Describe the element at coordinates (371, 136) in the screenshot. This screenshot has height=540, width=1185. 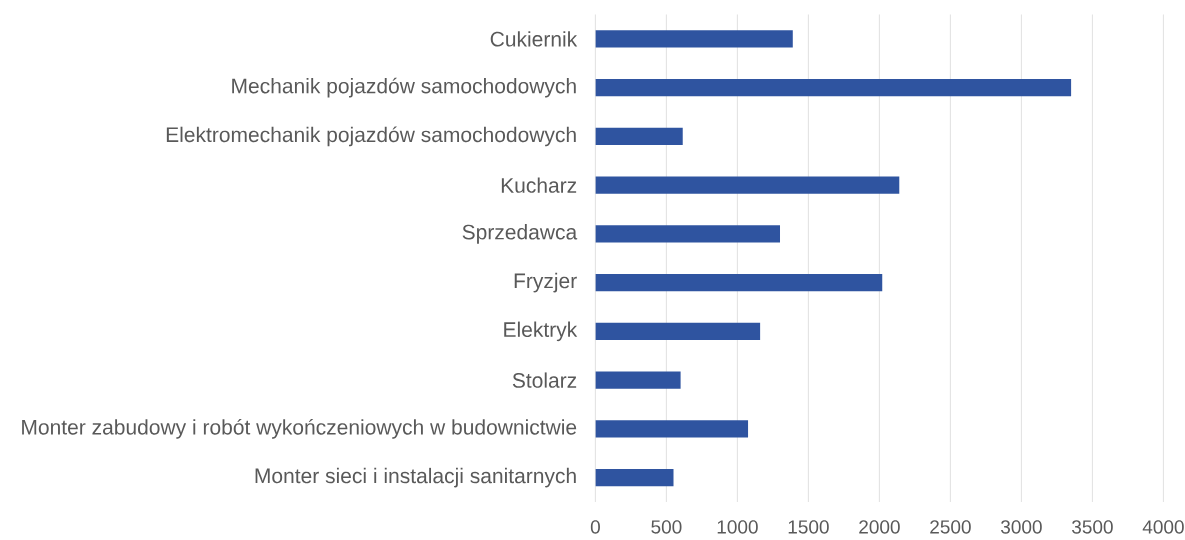
I see `y-tick-label: Elektromechanik pojazdów samochodowych` at that location.